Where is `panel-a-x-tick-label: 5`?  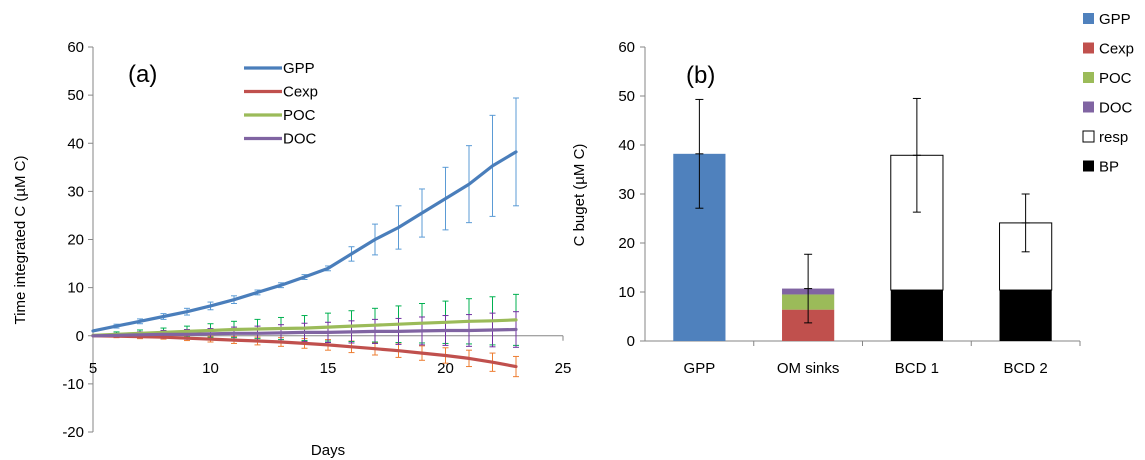
panel-a-x-tick-label: 5 is located at coordinates (93, 368).